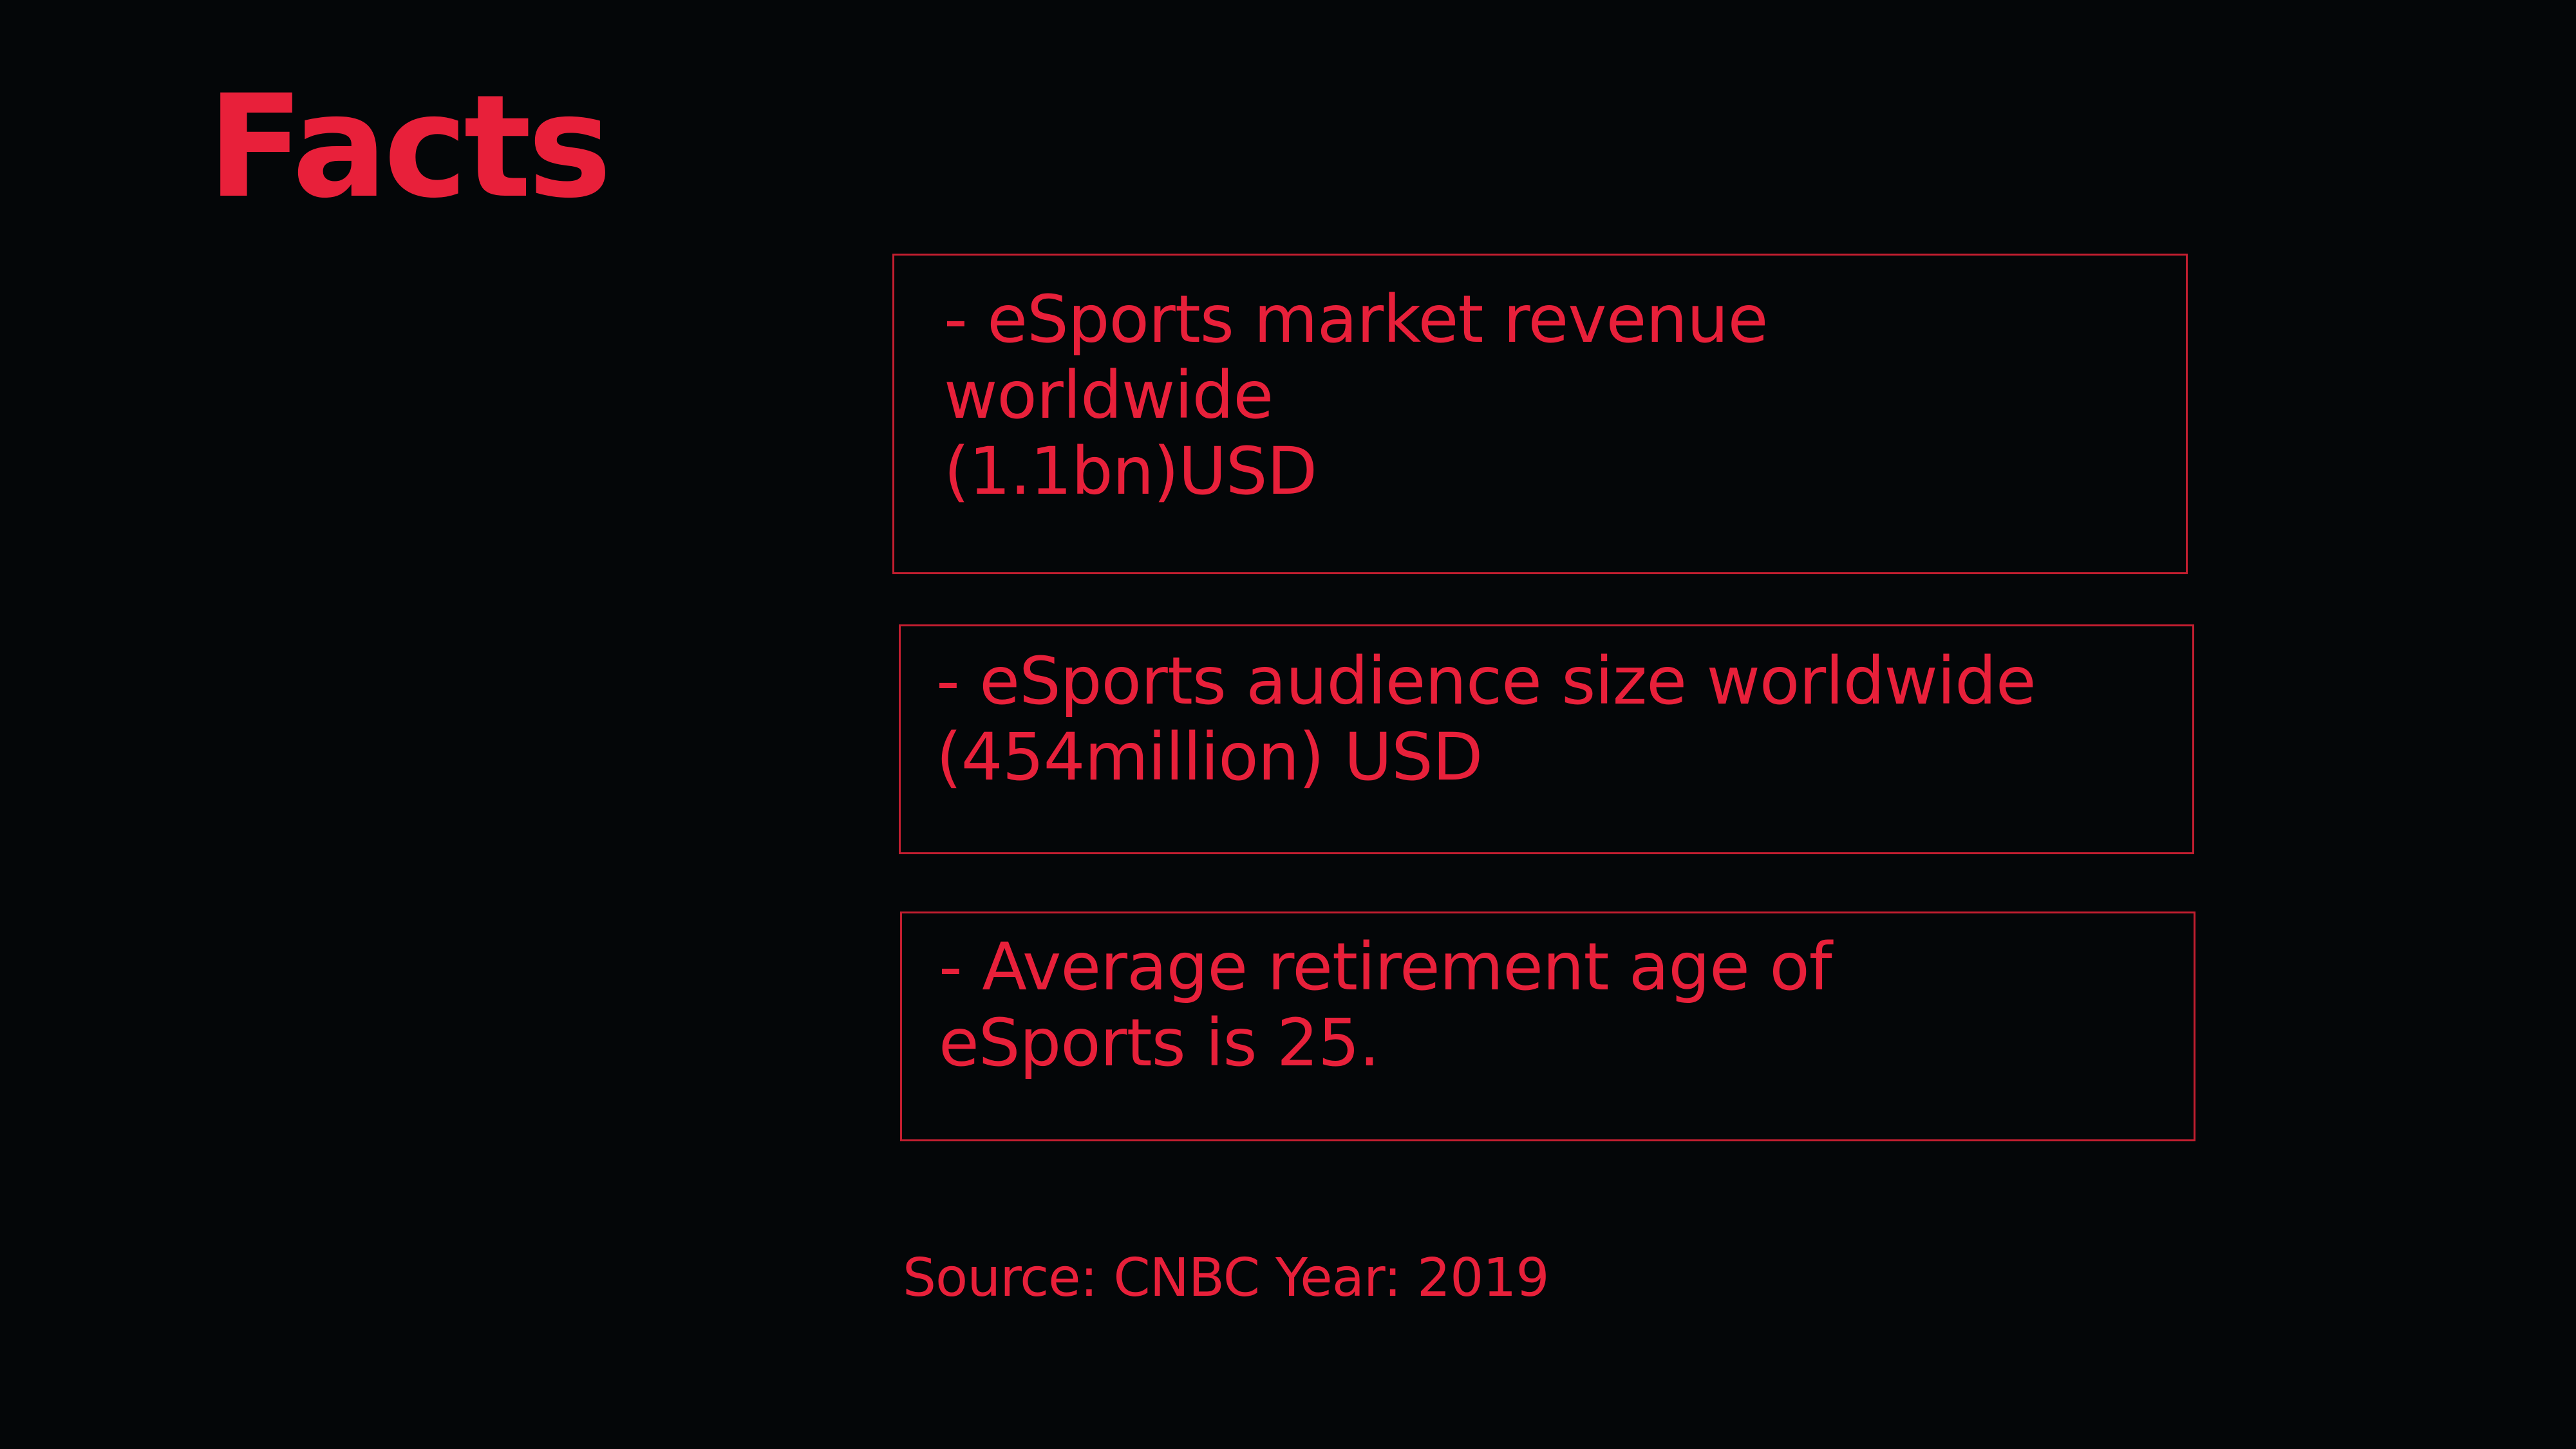  Describe the element at coordinates (1209, 757) in the screenshot. I see `fact-line: (454million) USD` at that location.